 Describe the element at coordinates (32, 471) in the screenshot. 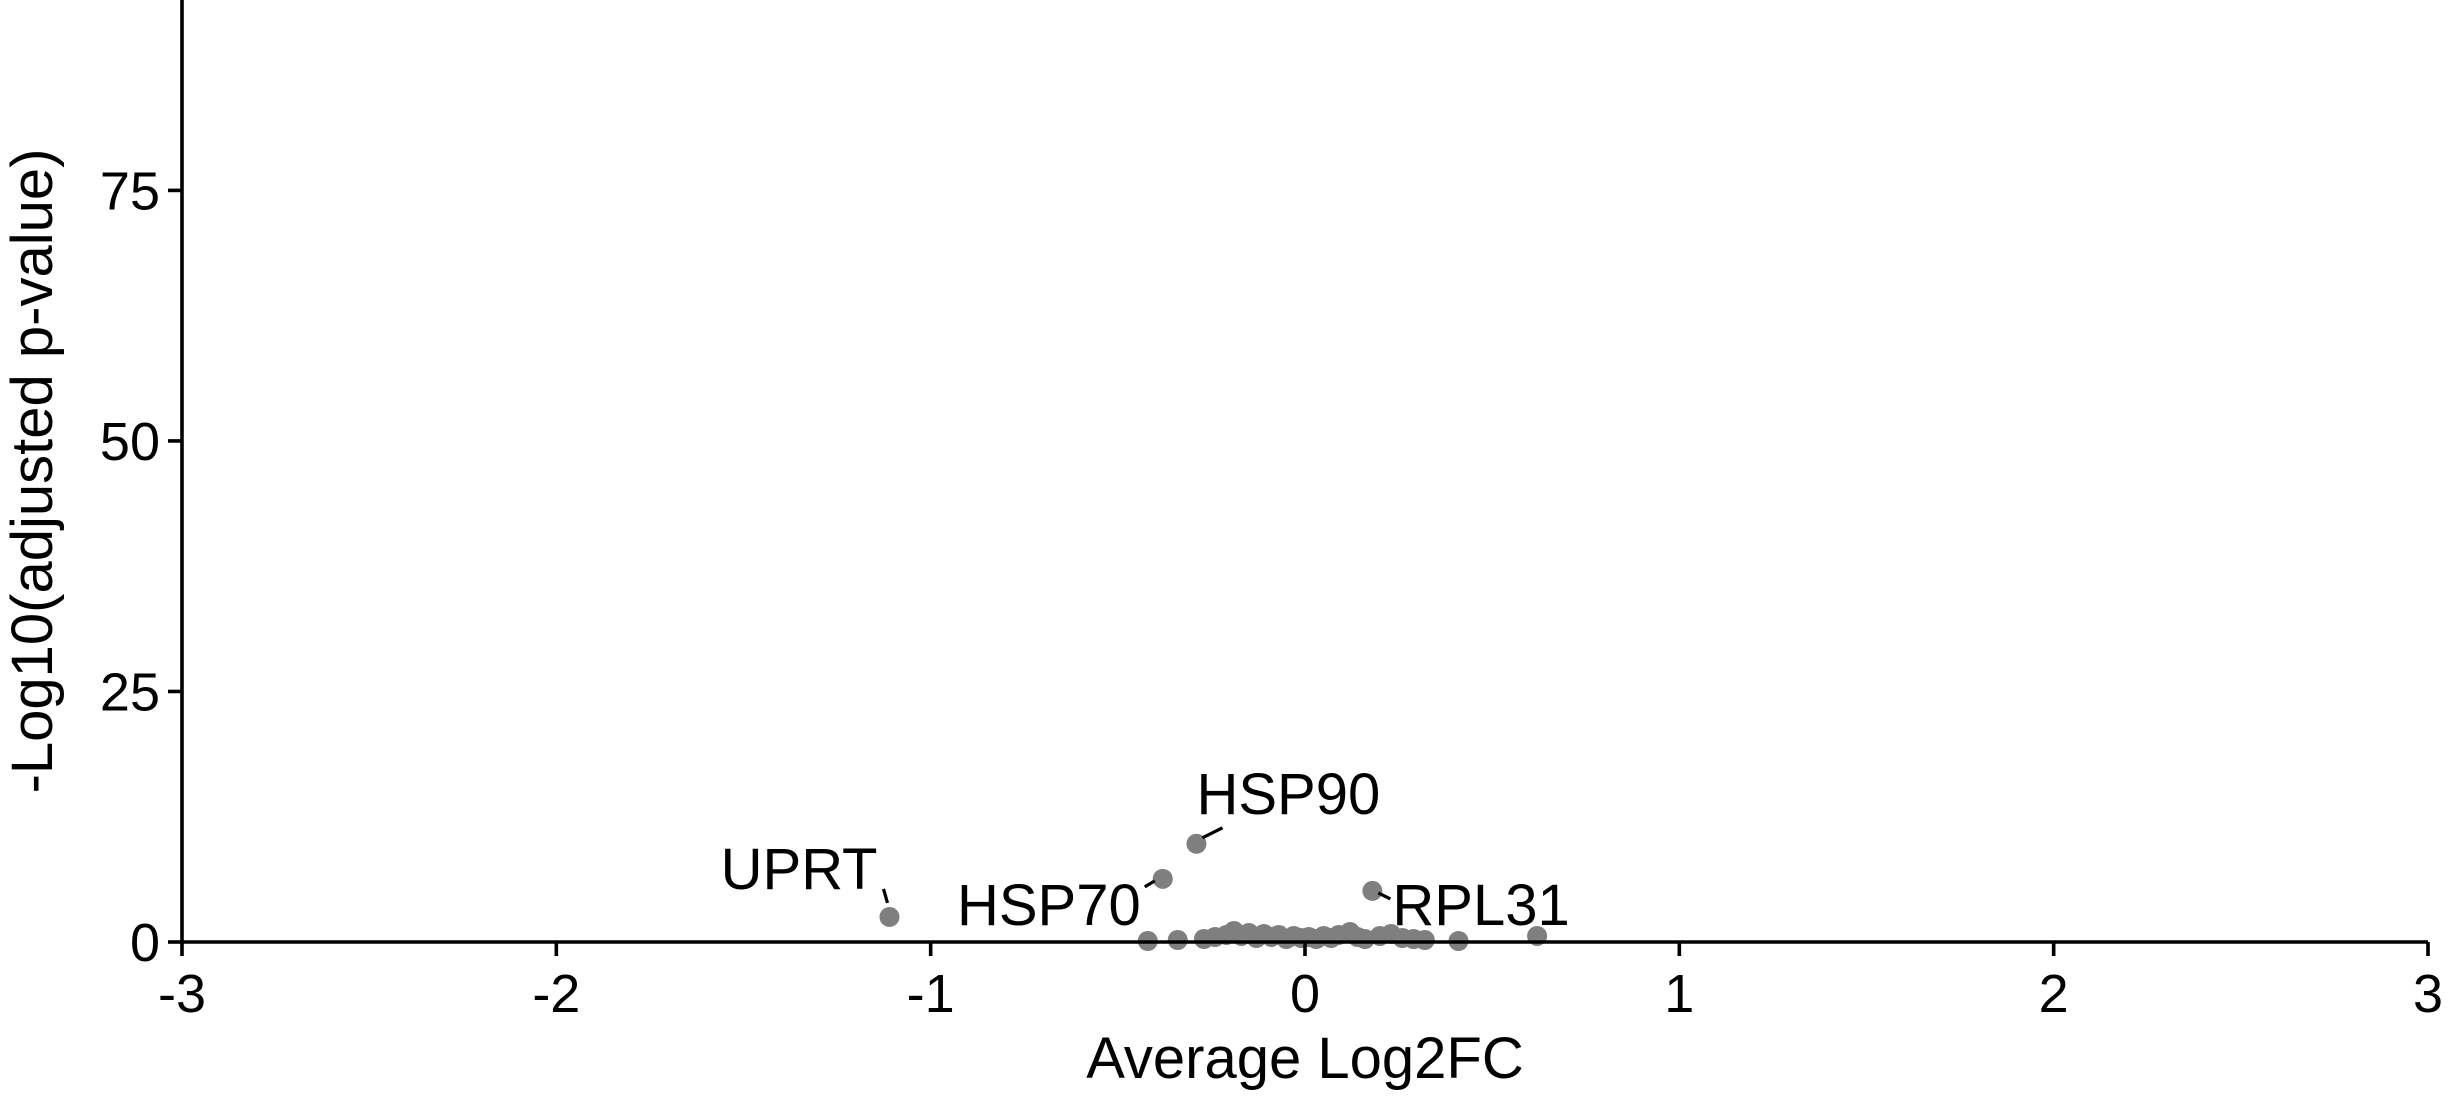

I see `y-axis-title: -Log10(adjusted p-value)` at that location.